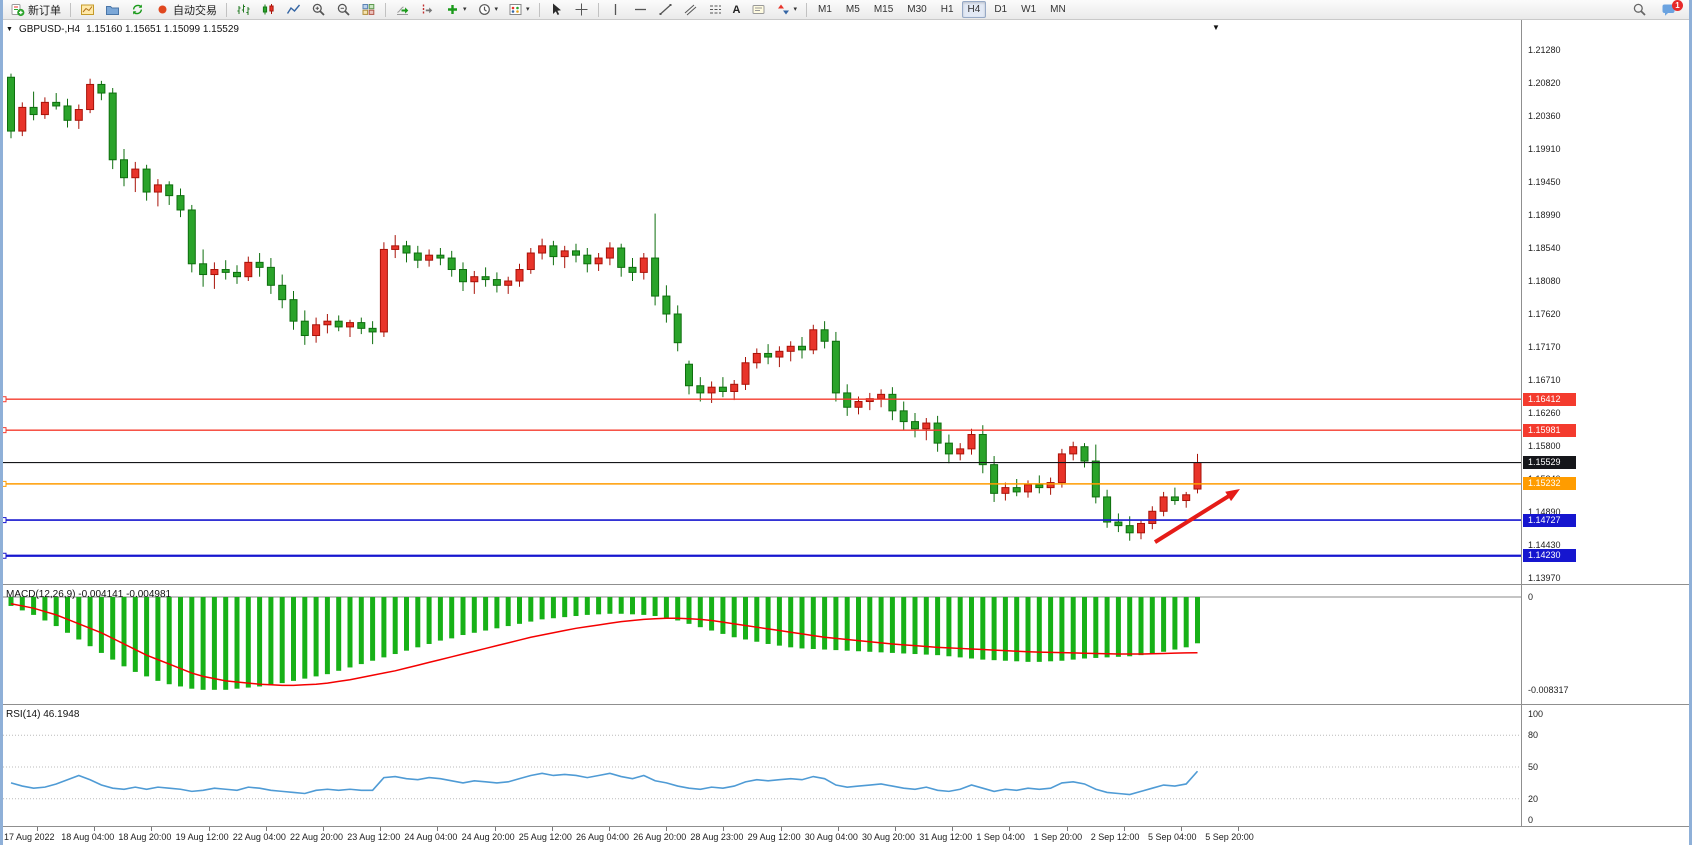 The height and width of the screenshot is (845, 1692). Describe the element at coordinates (795, 9) in the screenshot. I see `chevron-down-icon: ▾` at that location.